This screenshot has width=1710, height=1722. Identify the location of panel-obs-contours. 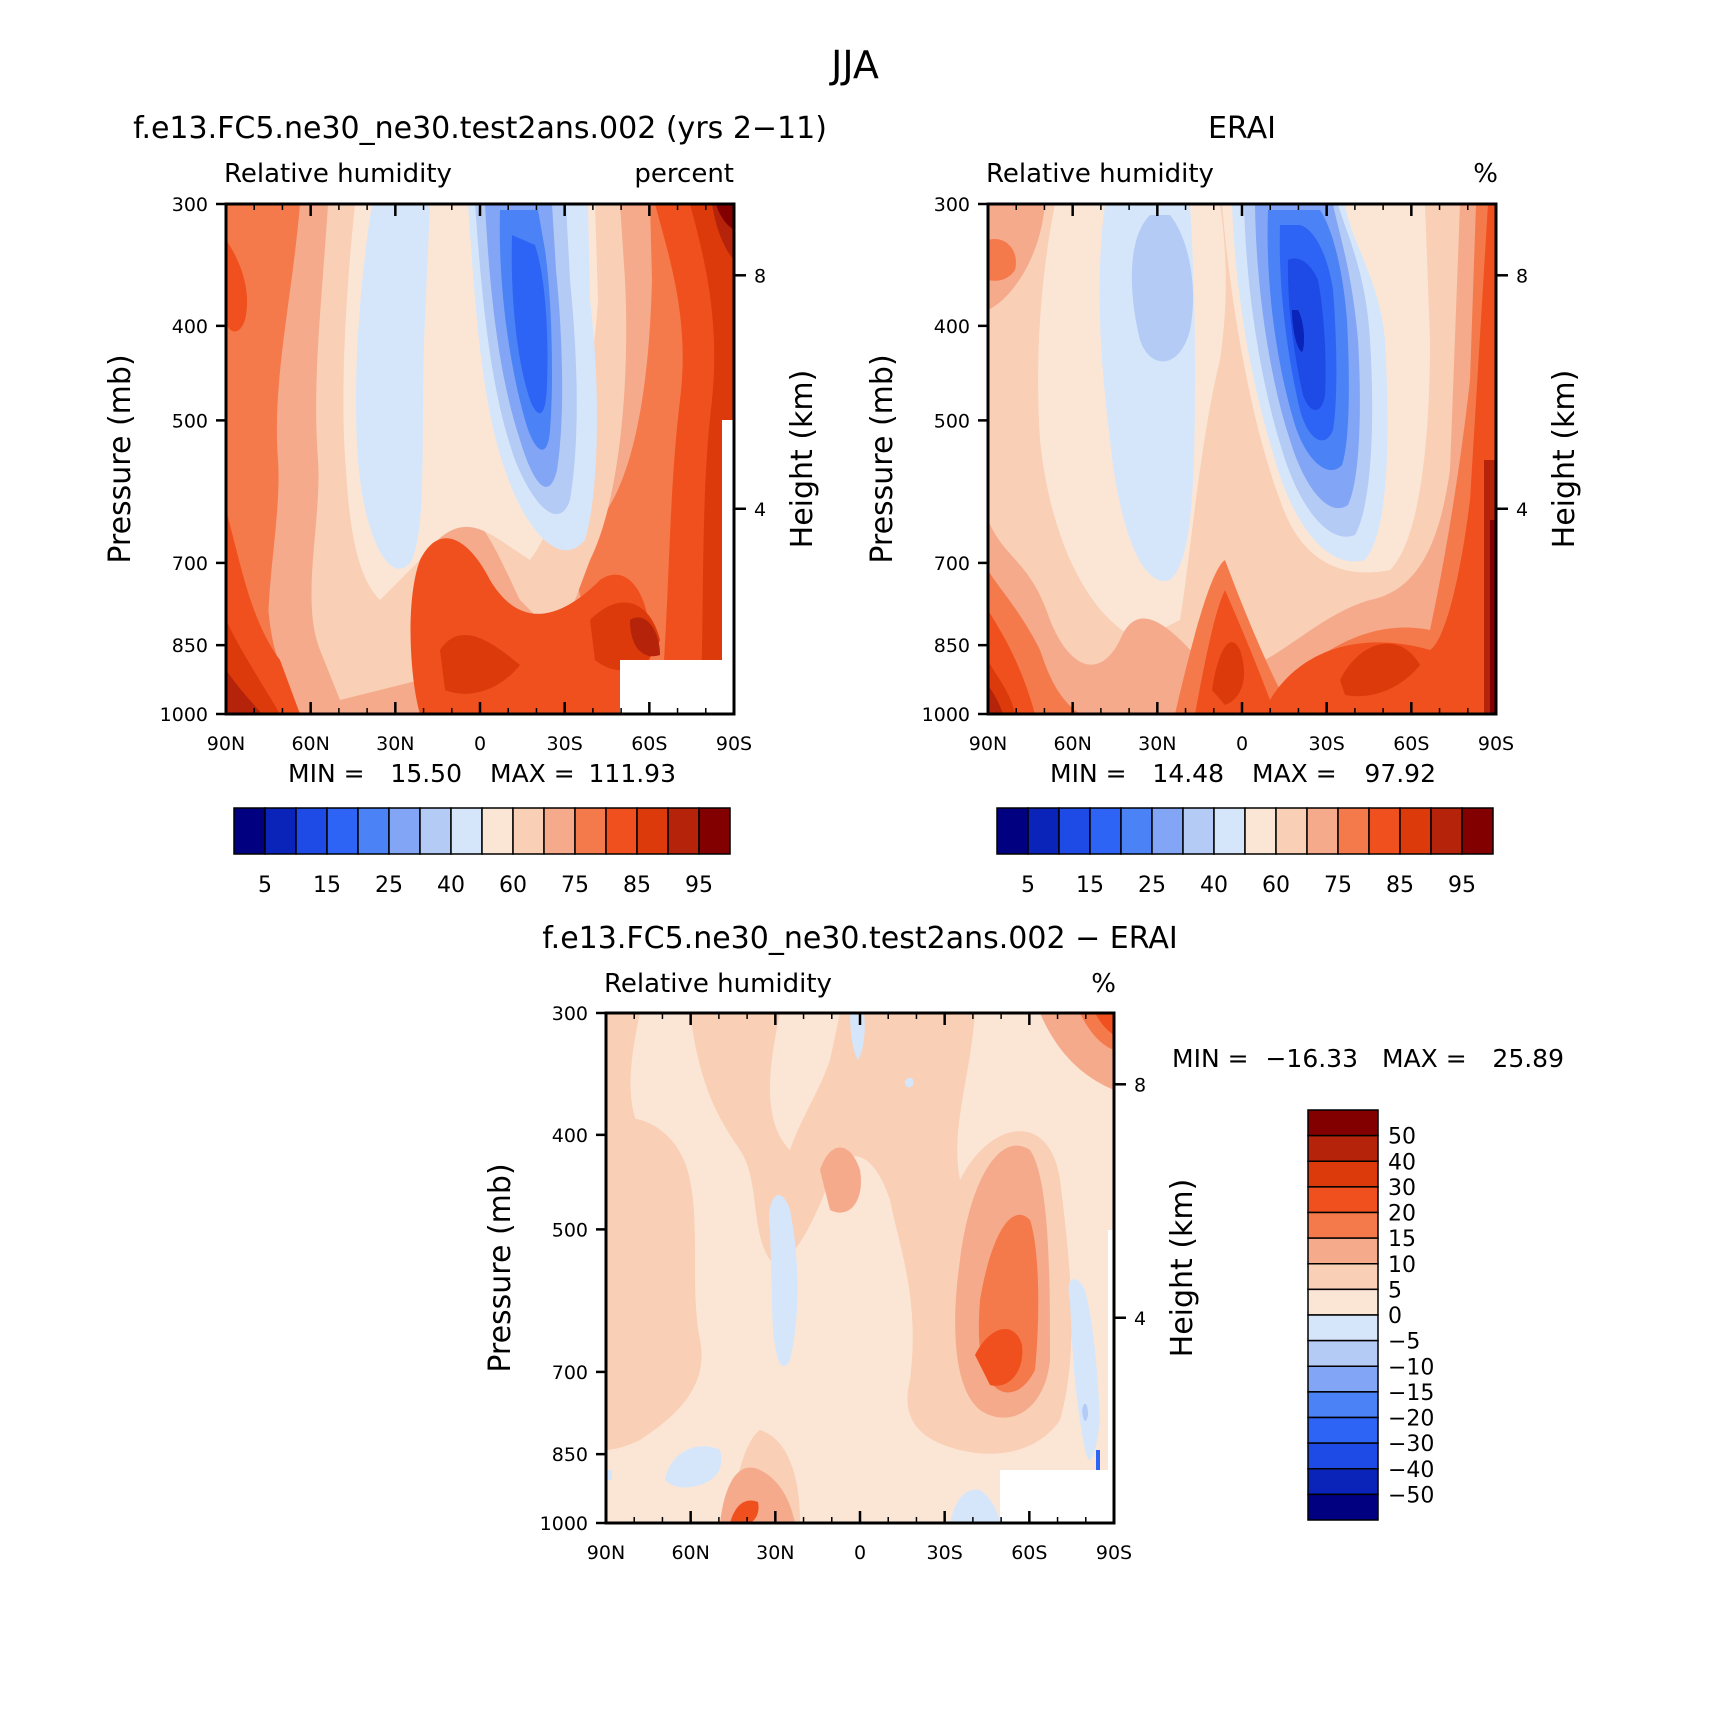
(1242, 459).